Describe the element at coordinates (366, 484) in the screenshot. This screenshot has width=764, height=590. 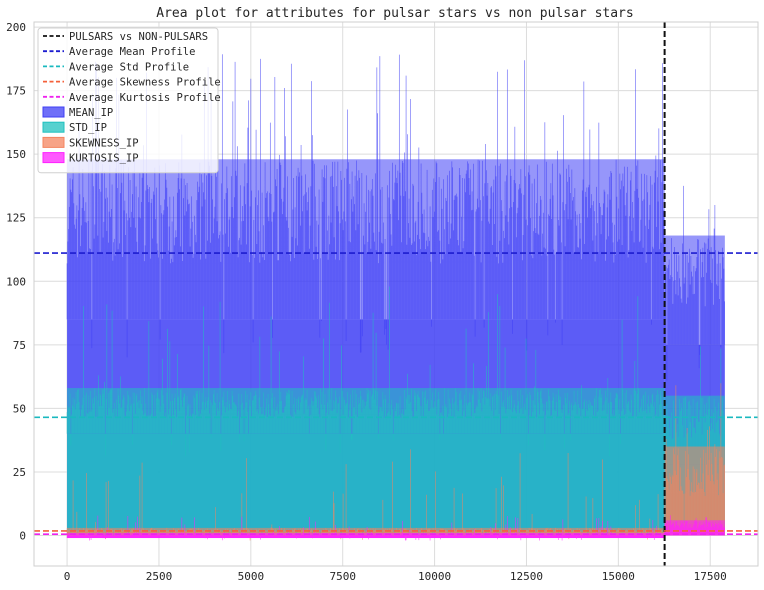
I see `area-body` at that location.